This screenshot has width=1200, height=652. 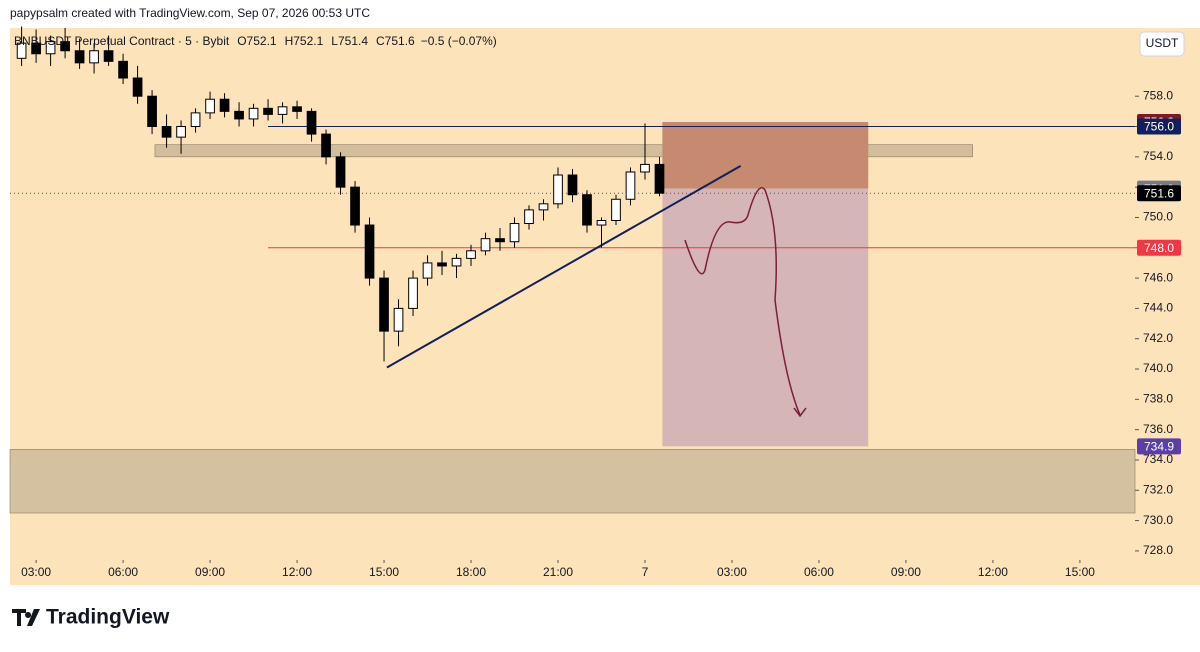 I want to click on price-badge-label: 751.6, so click(x=1159, y=193).